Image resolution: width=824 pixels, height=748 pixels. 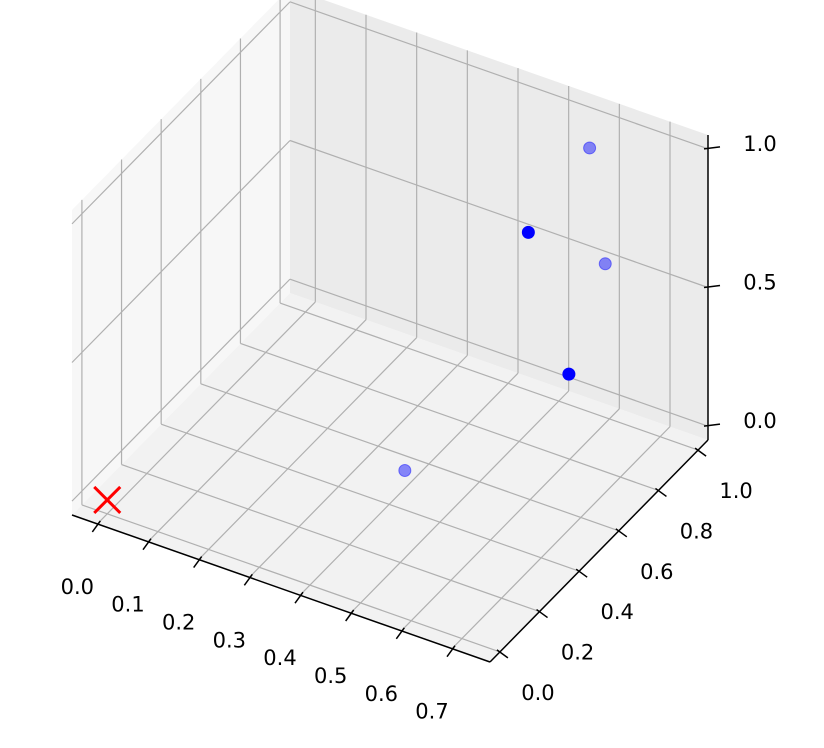 I want to click on x-tick-label: 0.1, so click(x=127, y=605).